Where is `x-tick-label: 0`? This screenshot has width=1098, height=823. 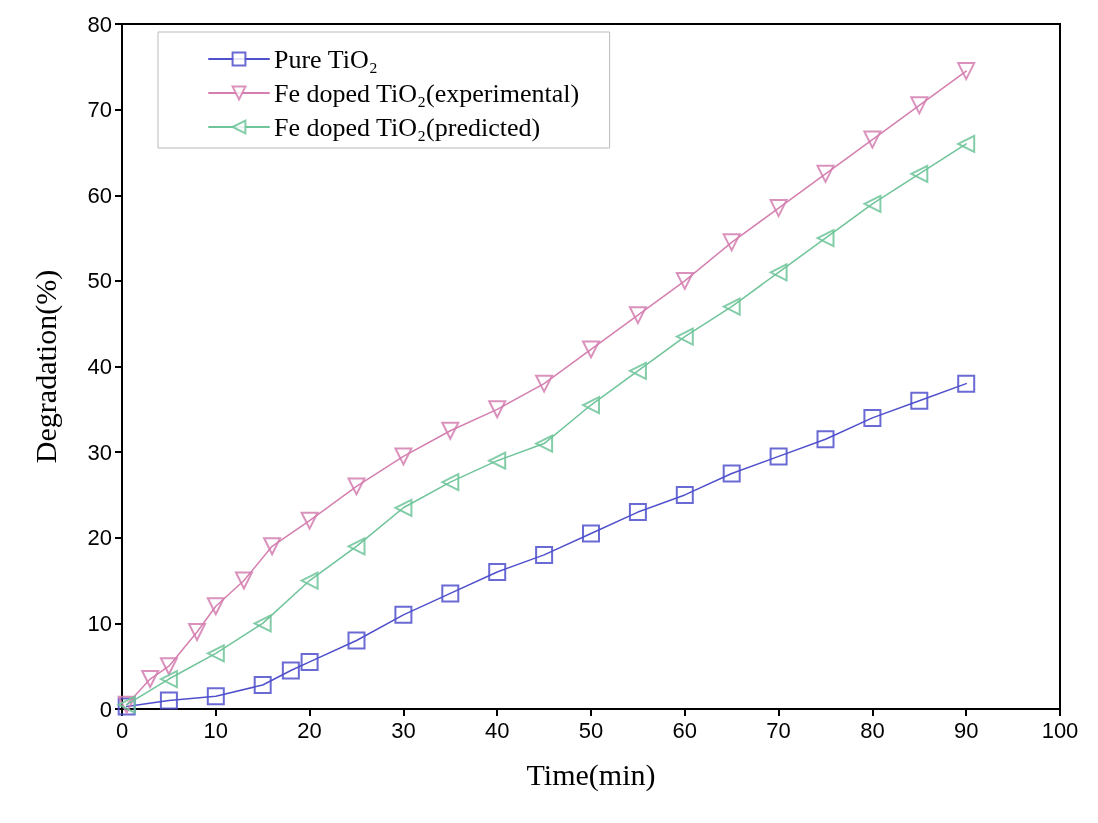
x-tick-label: 0 is located at coordinates (122, 730).